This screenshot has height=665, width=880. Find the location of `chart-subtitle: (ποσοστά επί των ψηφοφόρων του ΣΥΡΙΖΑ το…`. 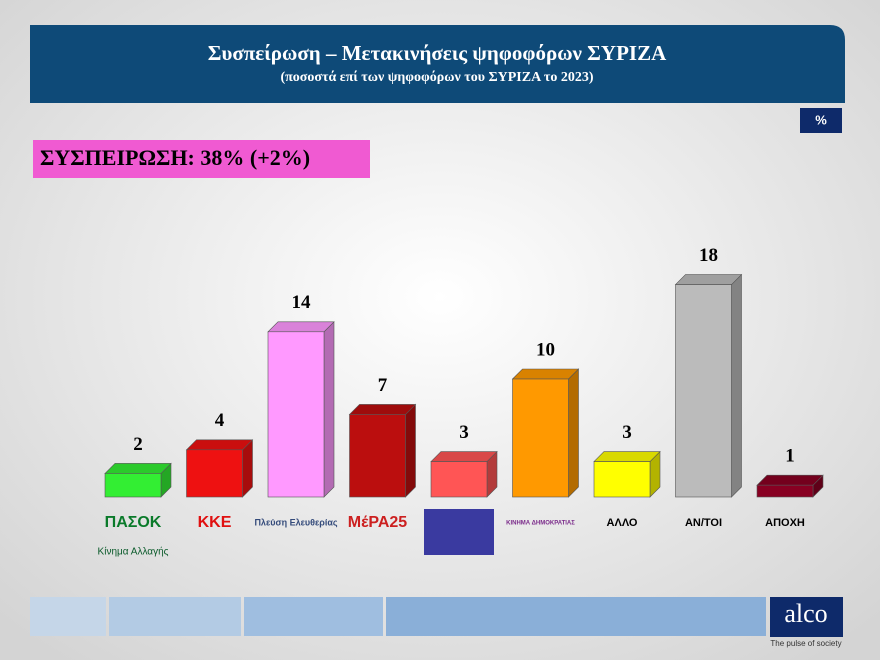

chart-subtitle: (ποσοστά επί των ψηφοφόρων του ΣΥΡΙΖΑ το… is located at coordinates (436, 77).